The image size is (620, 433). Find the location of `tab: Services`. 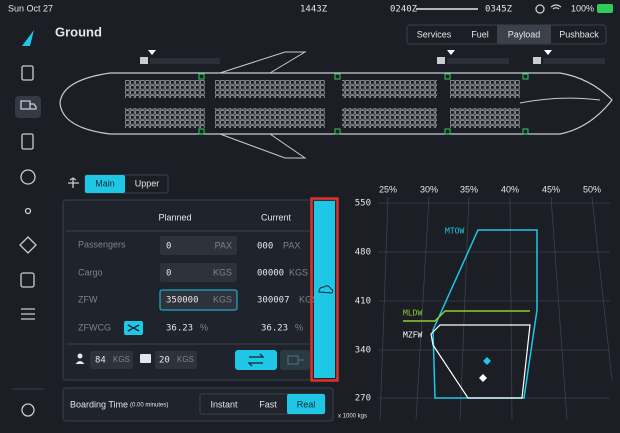

tab: Services is located at coordinates (434, 34).